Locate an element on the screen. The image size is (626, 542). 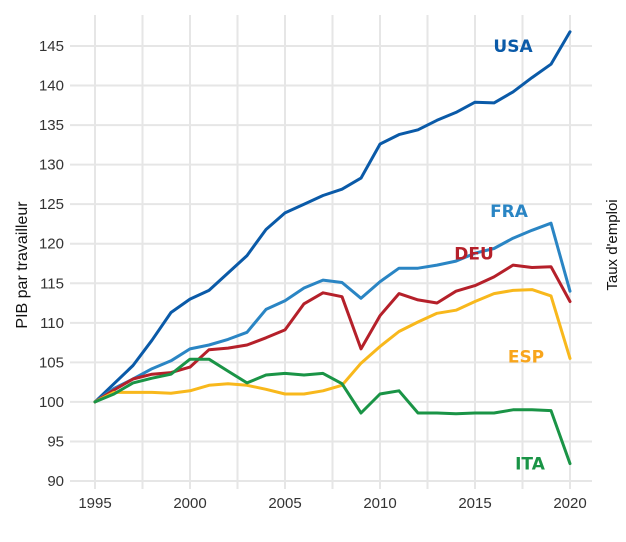
y-tick-label: 125 is located at coordinates (51, 204).